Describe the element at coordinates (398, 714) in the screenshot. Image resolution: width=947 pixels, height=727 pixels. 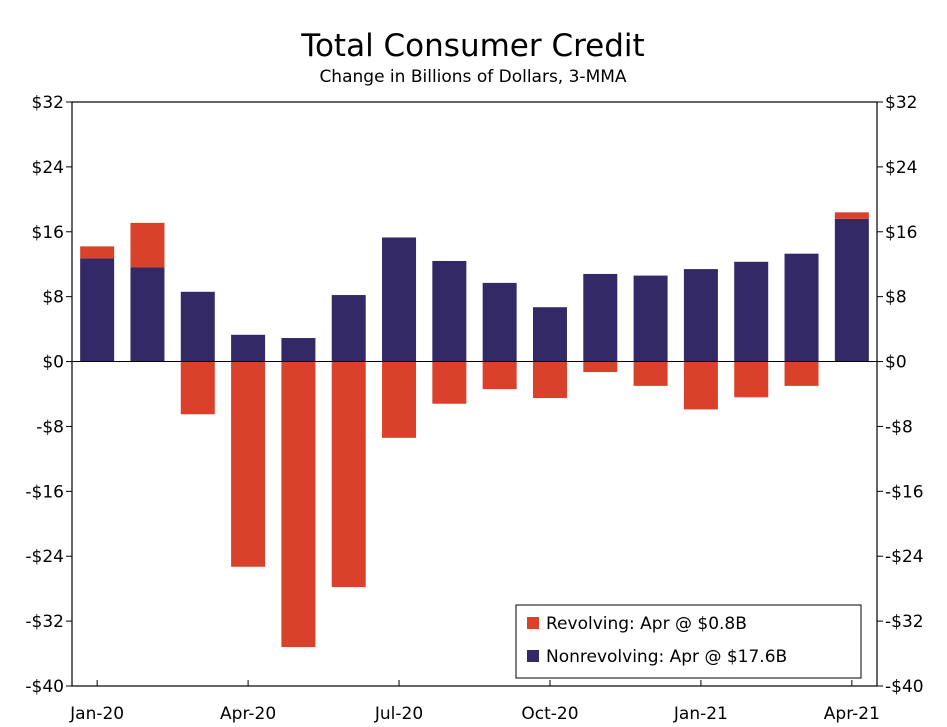
I see `x-tick-label: Jul-20` at that location.